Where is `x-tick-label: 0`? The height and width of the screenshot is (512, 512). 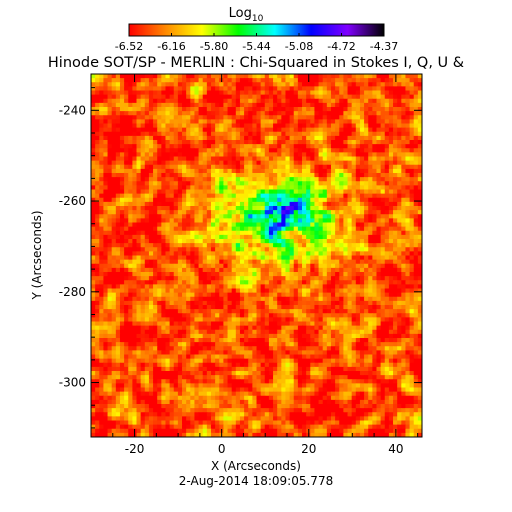
x-tick-label: 0 is located at coordinates (222, 449).